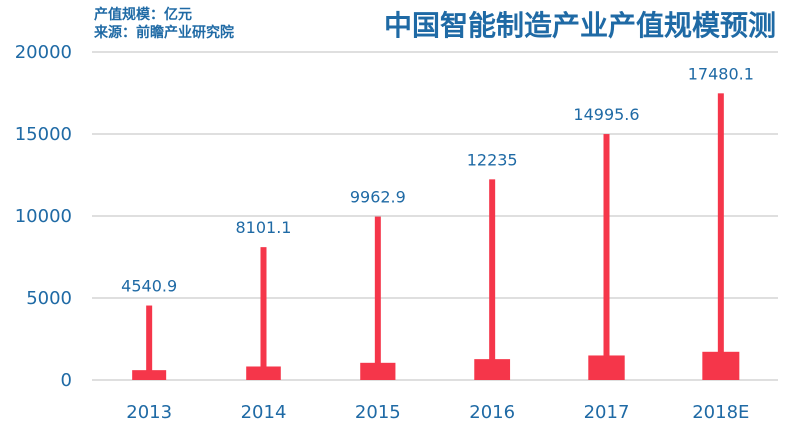  I want to click on bar-2017, so click(606, 257).